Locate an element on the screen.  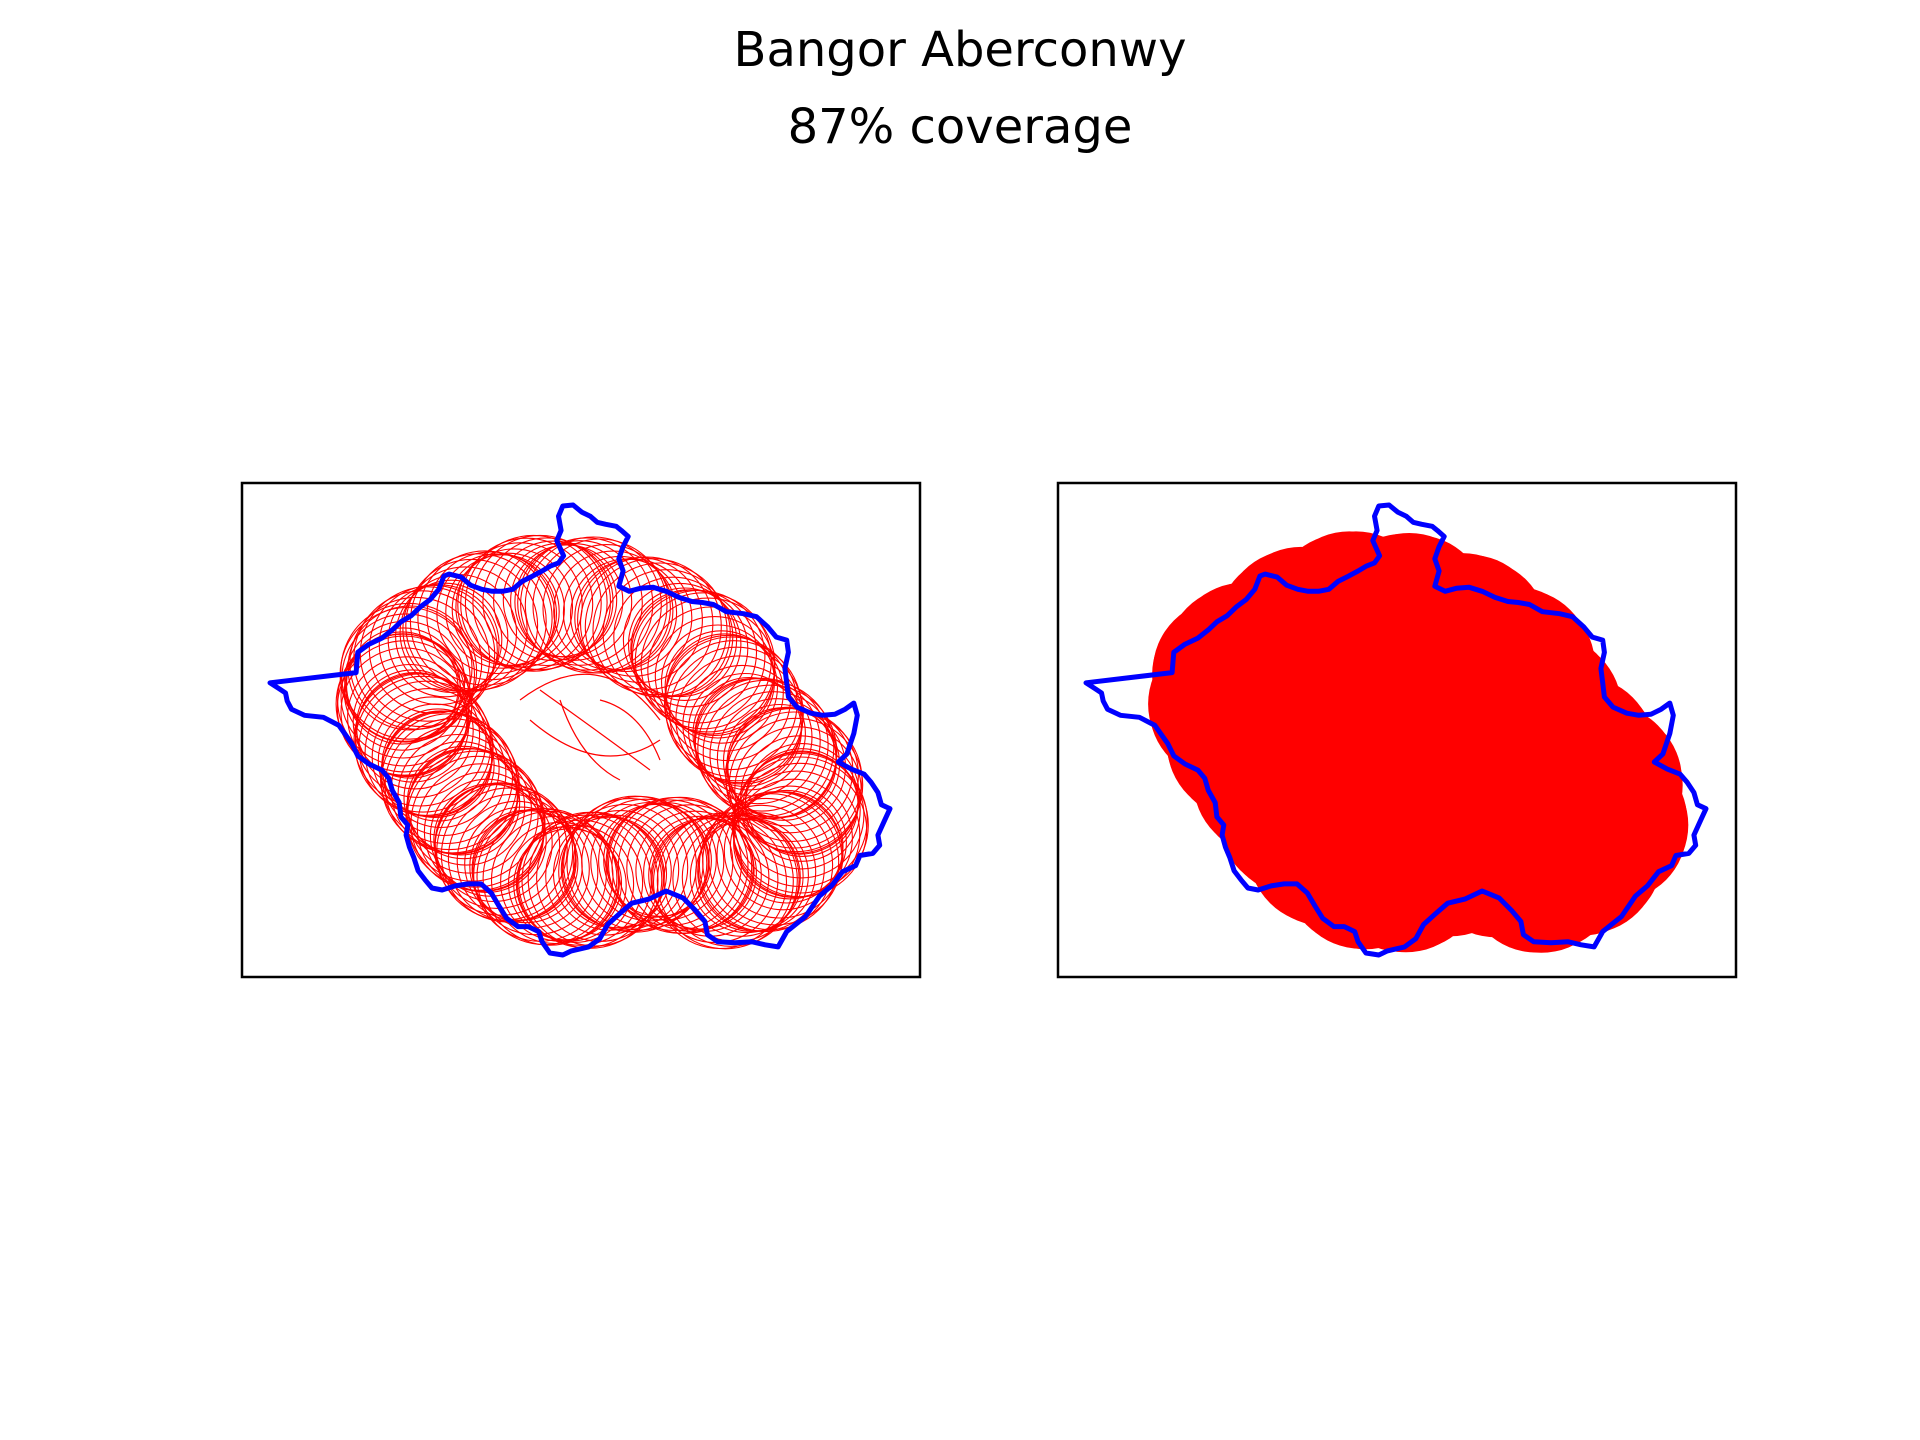
coverage-circles-outlined is located at coordinates (602, 742).